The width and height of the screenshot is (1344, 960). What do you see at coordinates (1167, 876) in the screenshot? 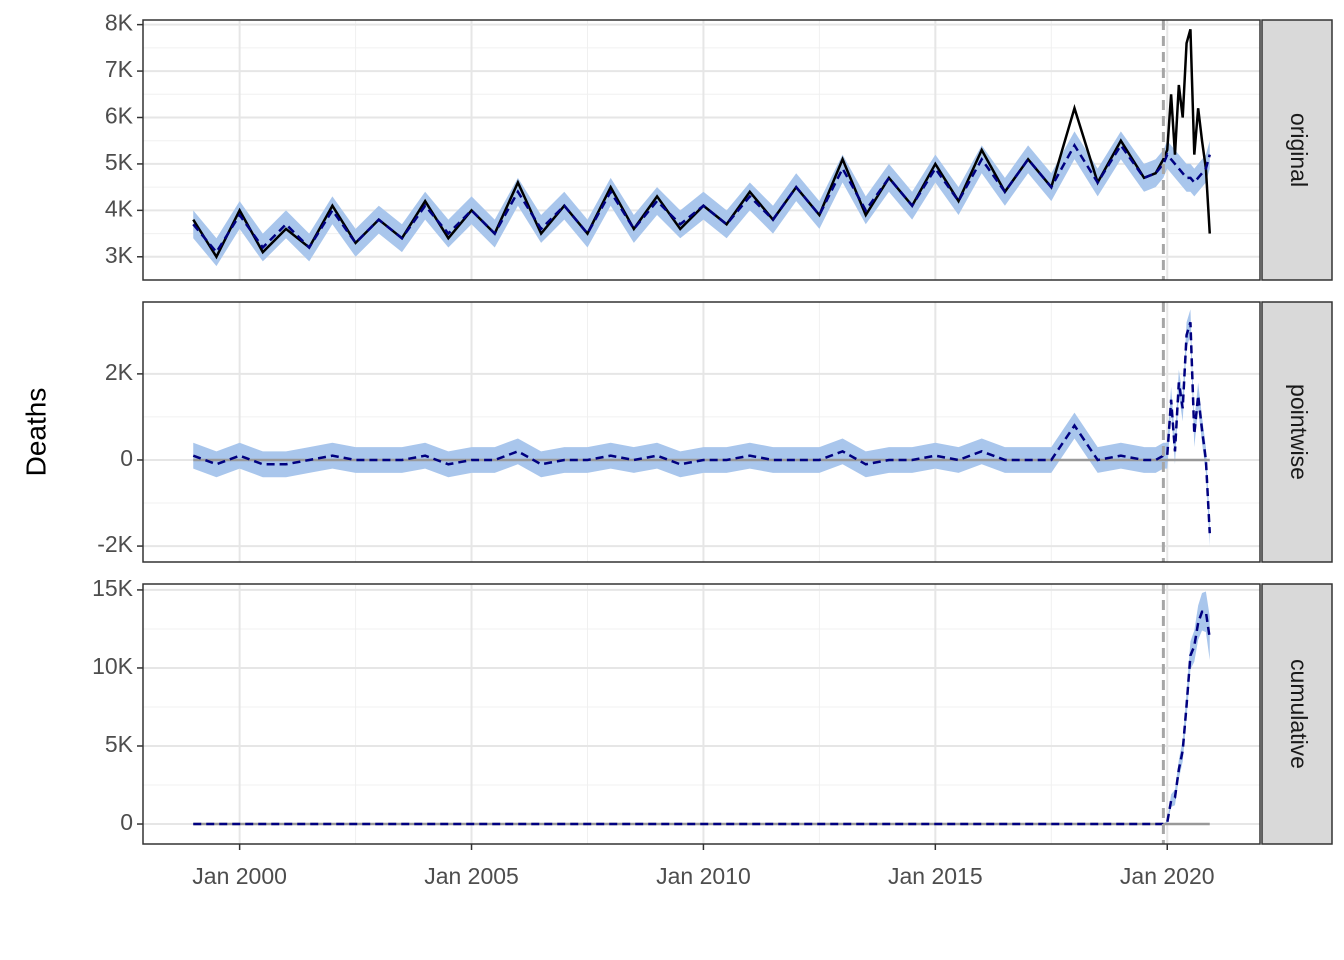
I see `x-tick-label: Jan 2020` at bounding box center [1167, 876].